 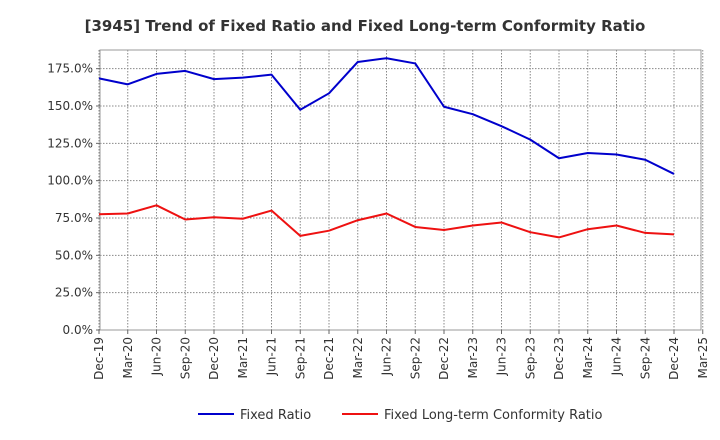 What do you see at coordinates (128, 357) in the screenshot?
I see `x-tick-label: Mar-20` at bounding box center [128, 357].